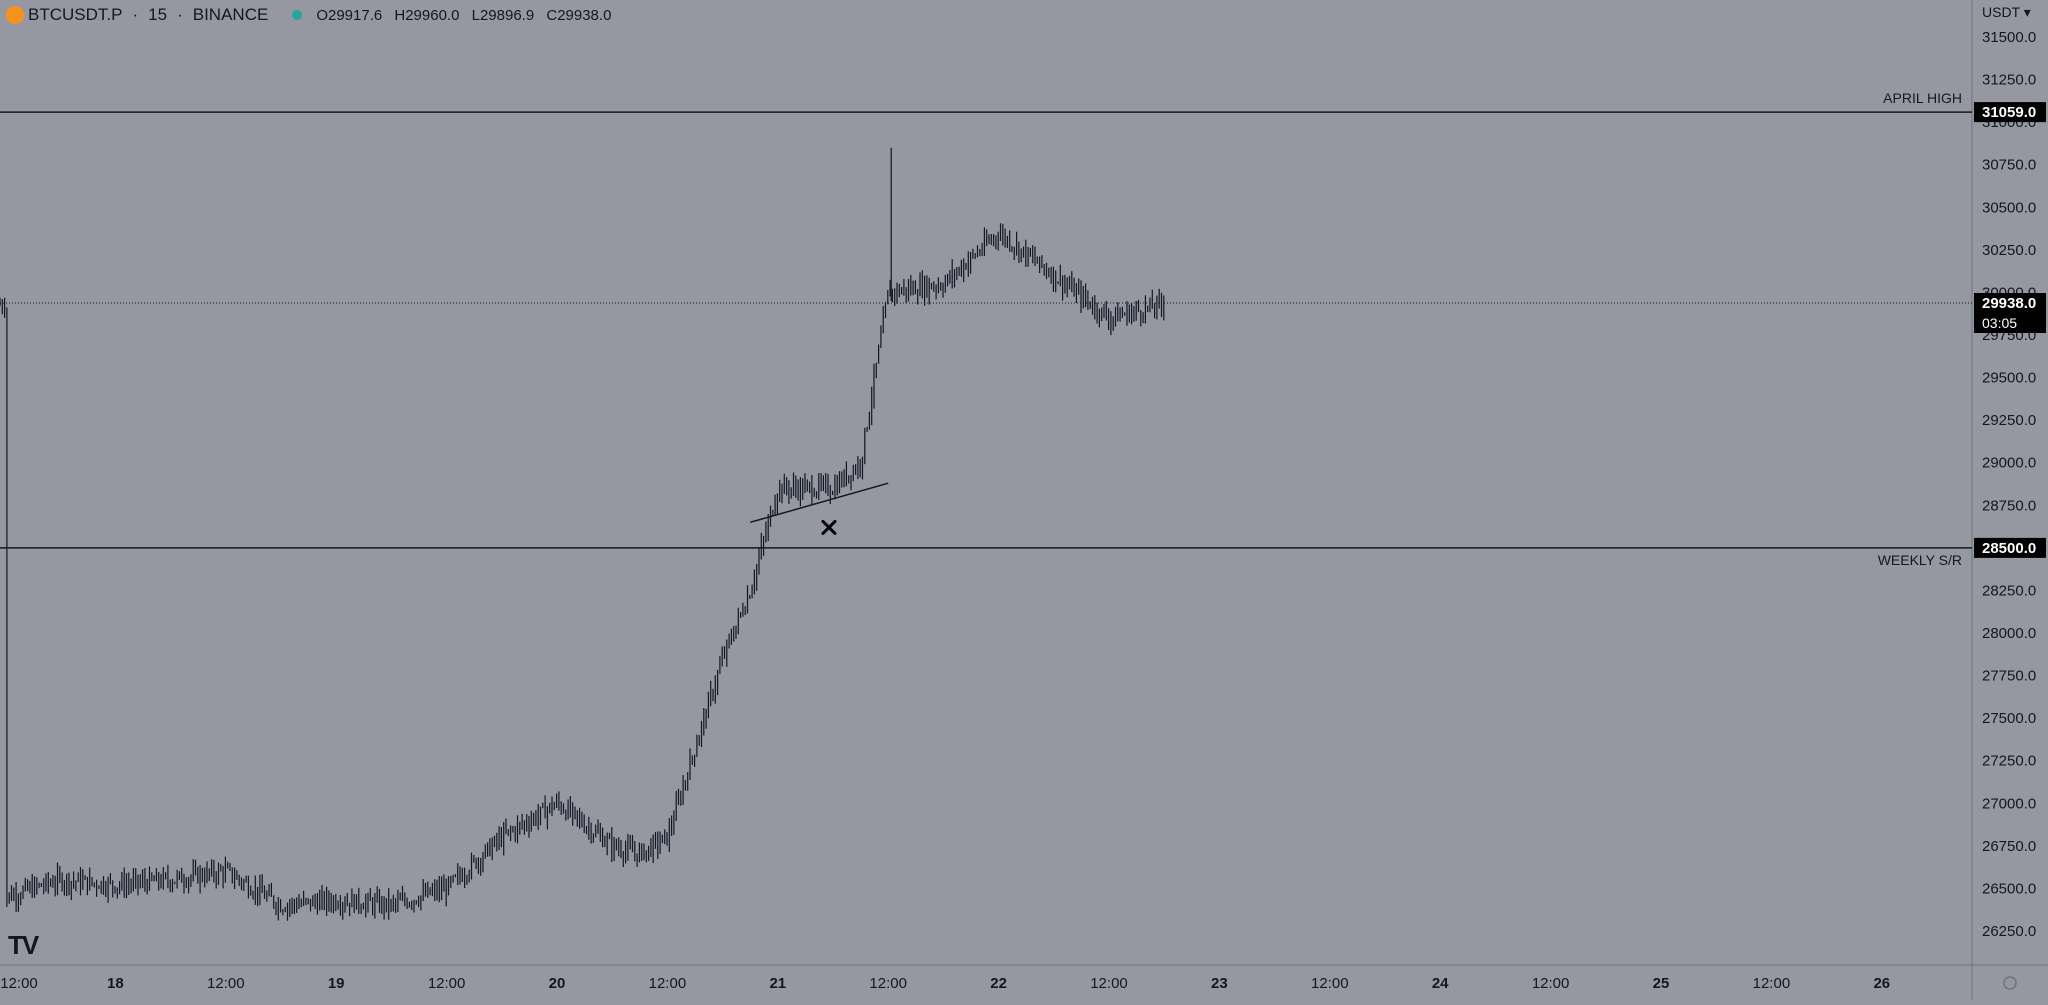 The image size is (2048, 1005). Describe the element at coordinates (2009, 846) in the screenshot. I see `price-tick-label: 26750.0` at that location.